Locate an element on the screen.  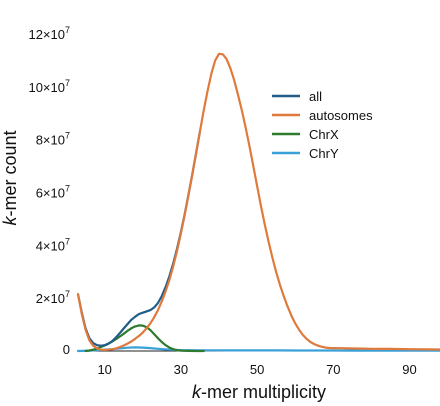
y-axis-title-italic: k is located at coordinates (10, 221).